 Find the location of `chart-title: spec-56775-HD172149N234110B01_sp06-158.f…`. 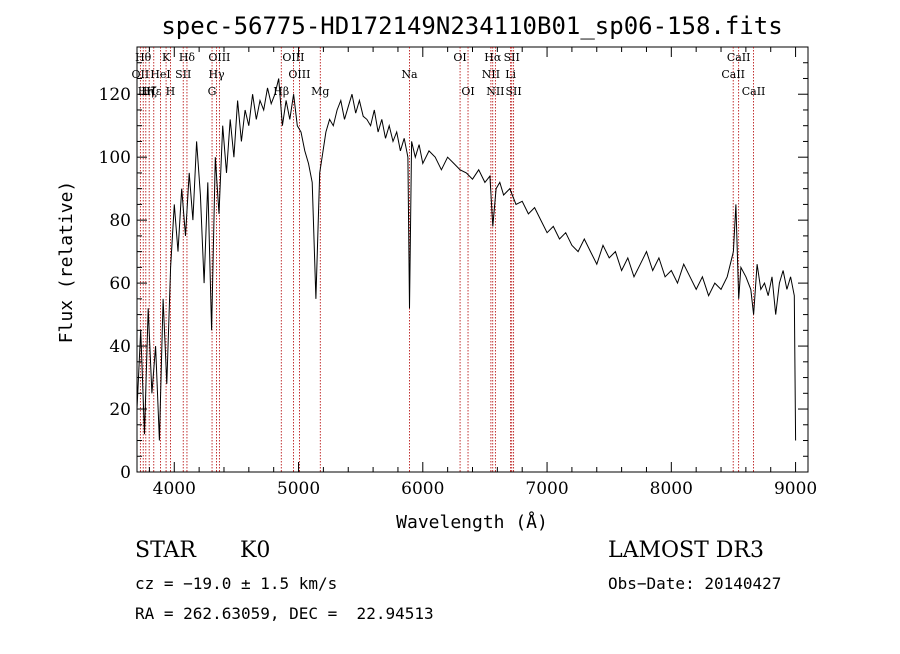

chart-title: spec-56775-HD172149N234110B01_sp06-158.f… is located at coordinates (471, 26).